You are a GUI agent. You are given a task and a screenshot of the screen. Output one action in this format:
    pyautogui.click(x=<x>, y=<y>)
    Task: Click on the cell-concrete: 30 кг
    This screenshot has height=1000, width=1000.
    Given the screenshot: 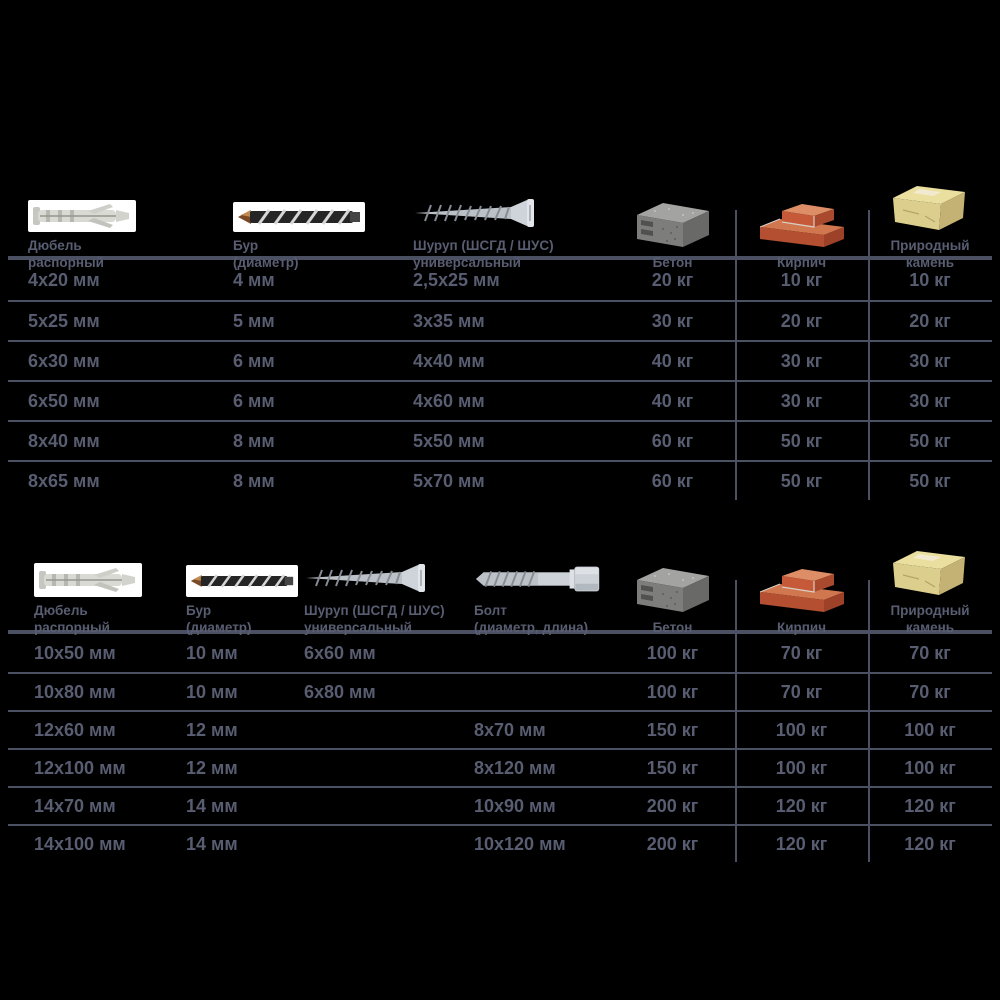 What is the action you would take?
    pyautogui.click(x=672, y=320)
    